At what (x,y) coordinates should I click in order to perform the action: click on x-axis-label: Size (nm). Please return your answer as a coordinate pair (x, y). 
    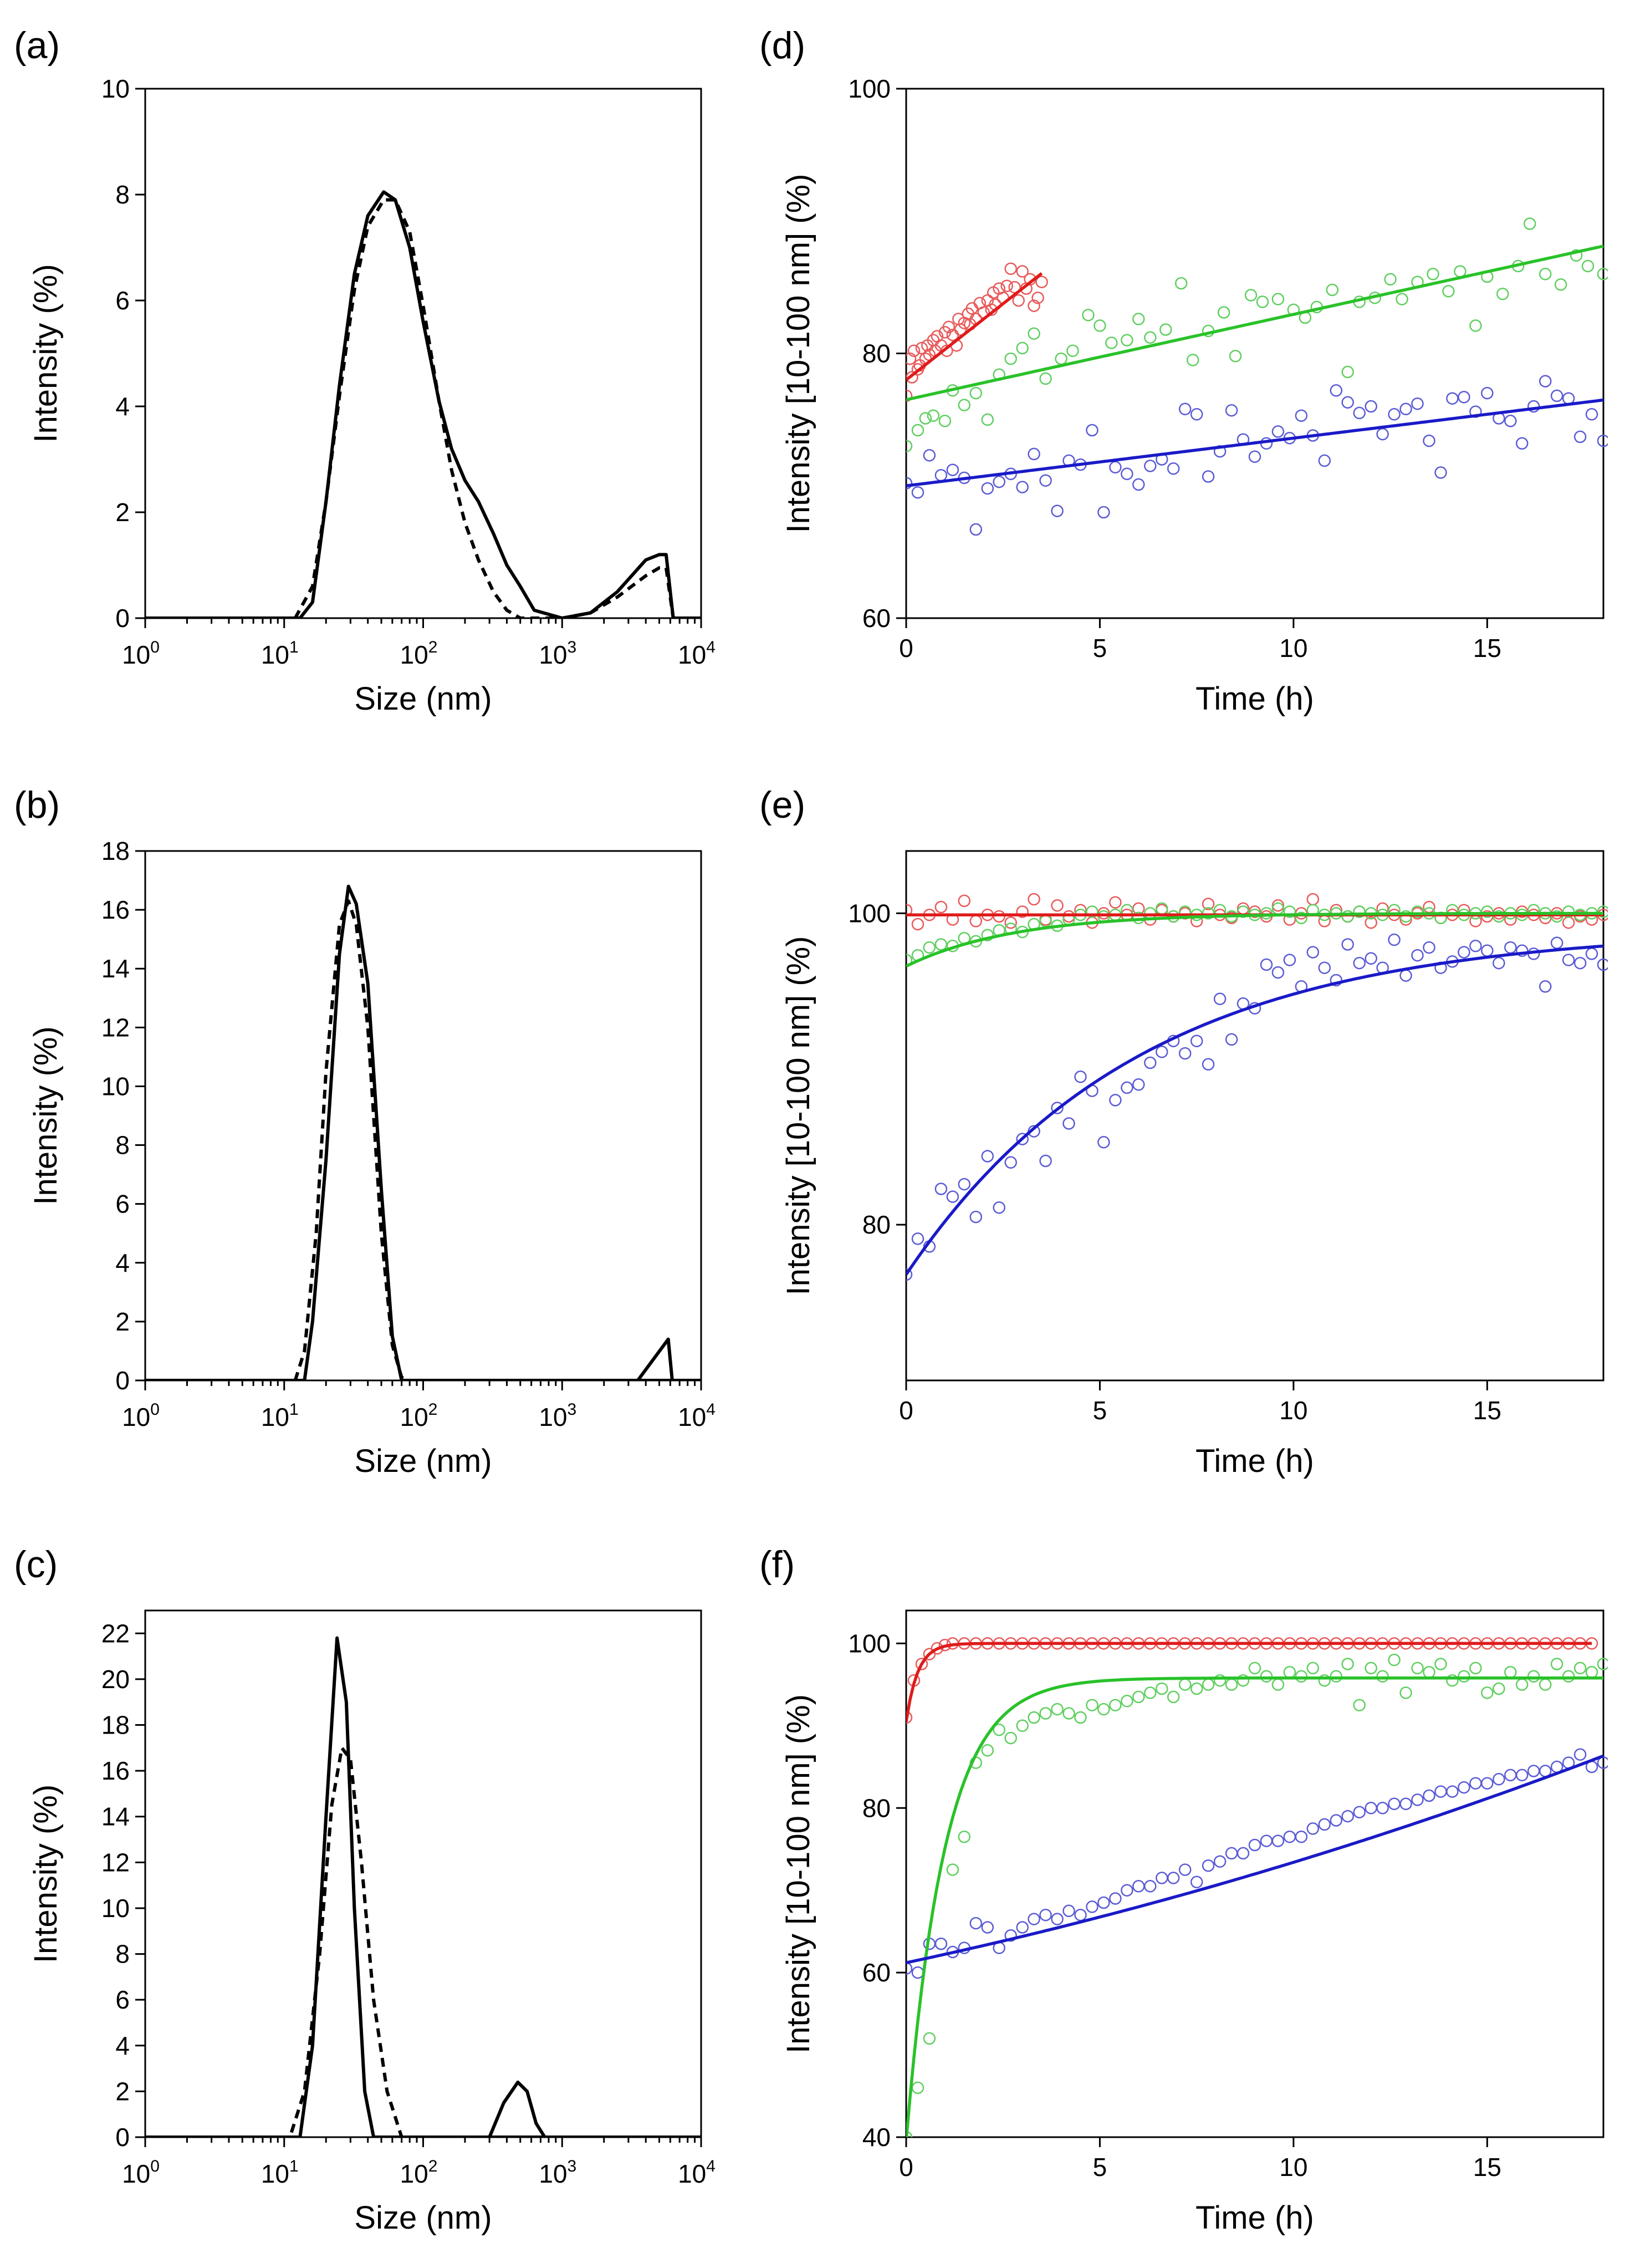
    Looking at the image, I should click on (423, 699).